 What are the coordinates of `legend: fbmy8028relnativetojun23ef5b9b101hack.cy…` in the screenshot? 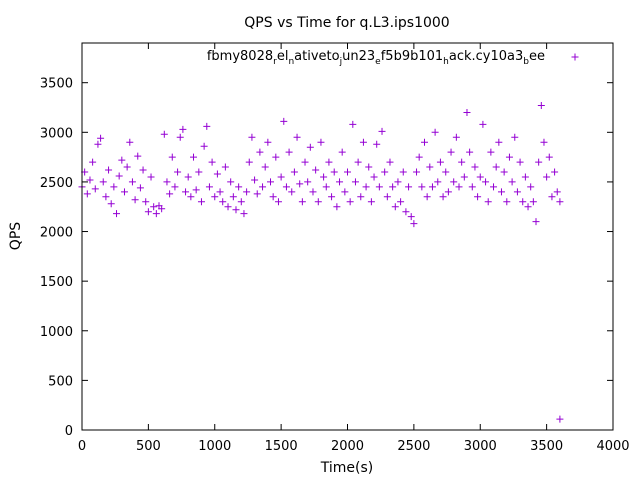 It's located at (393, 58).